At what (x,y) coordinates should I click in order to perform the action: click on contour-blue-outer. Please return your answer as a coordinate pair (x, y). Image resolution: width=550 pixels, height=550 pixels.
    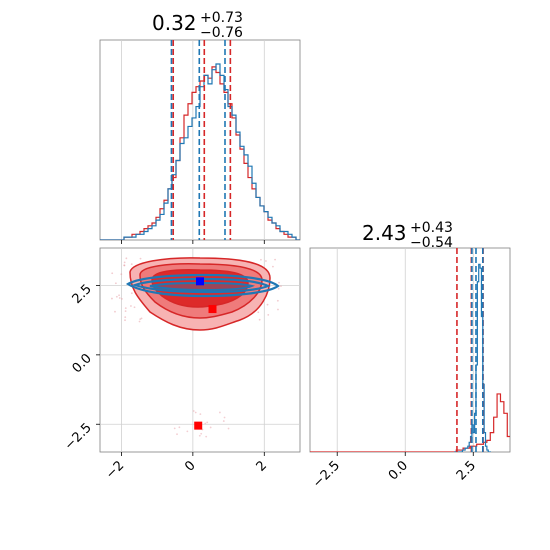
    Looking at the image, I should click on (202, 285).